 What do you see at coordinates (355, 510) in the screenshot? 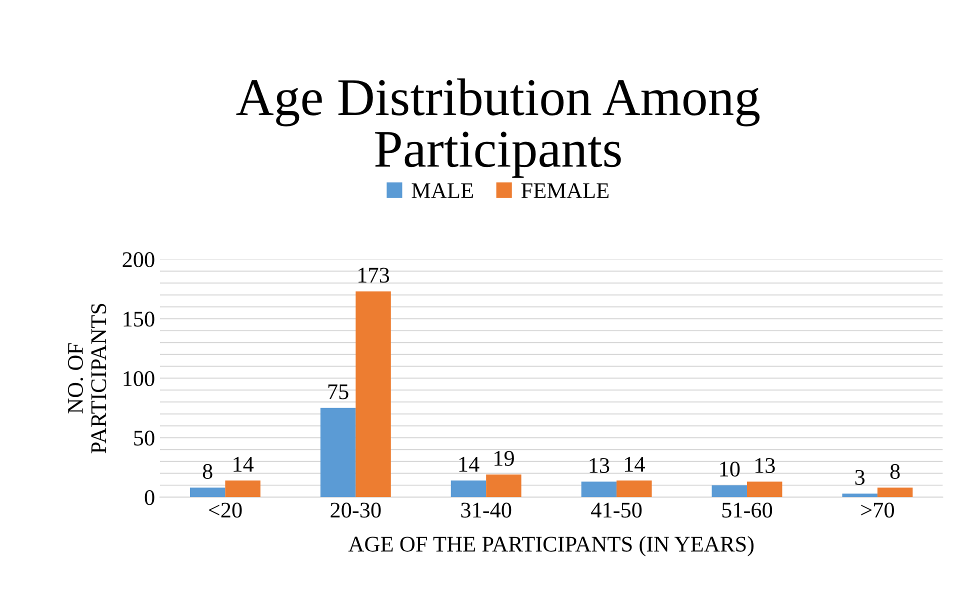
I see `x-tick-label: 20-30` at bounding box center [355, 510].